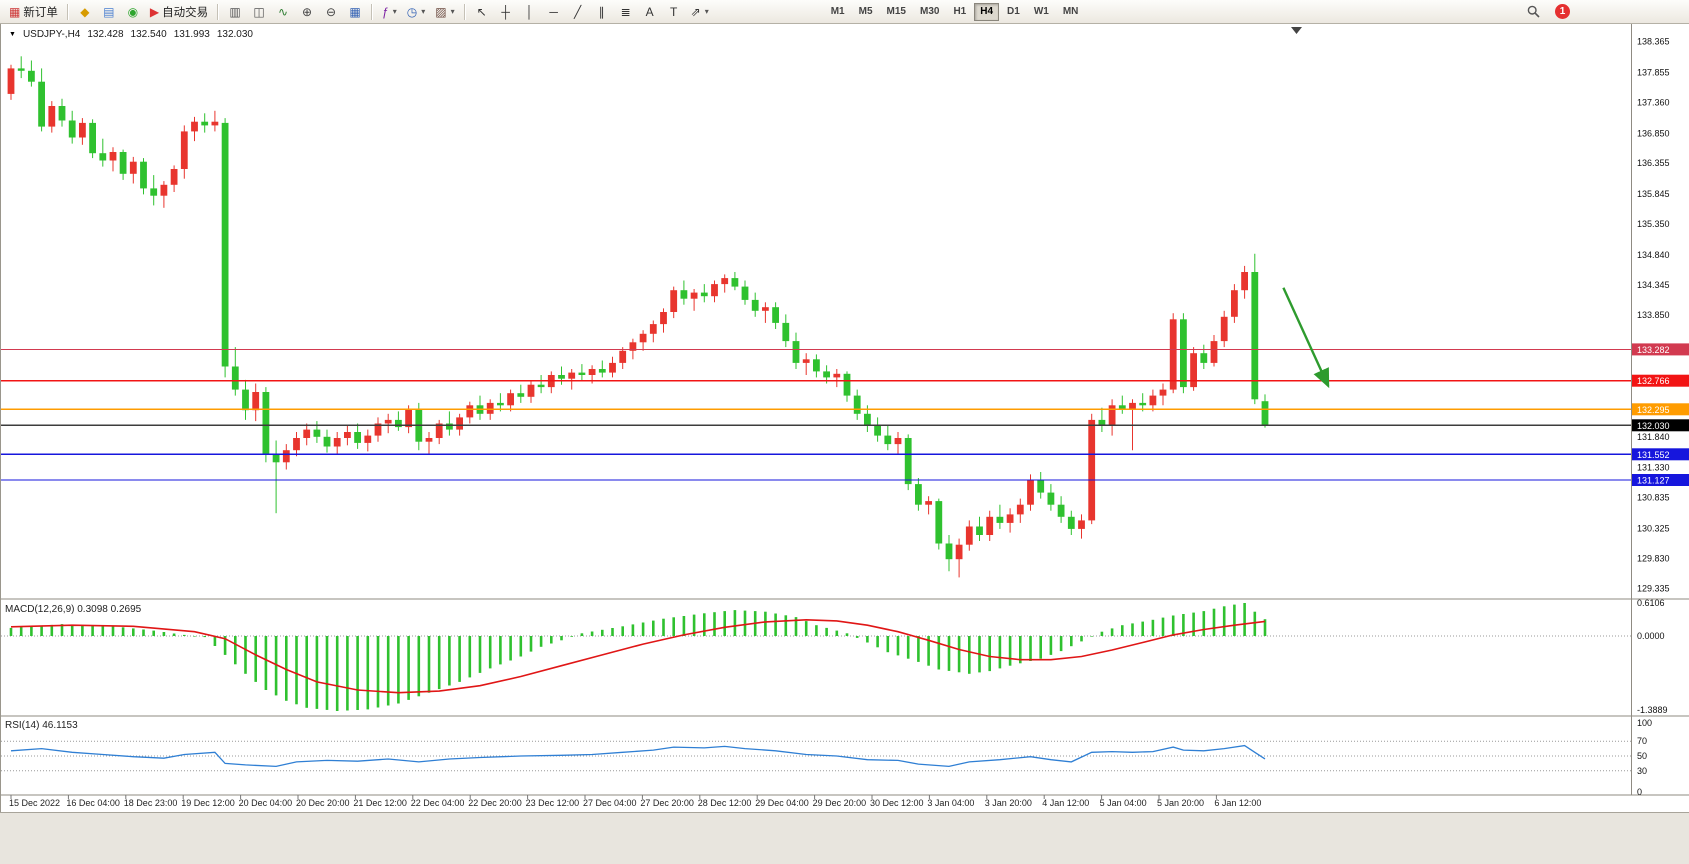  What do you see at coordinates (610, 803) in the screenshot?
I see `time-axis-label: 27 Dec 04:00` at bounding box center [610, 803].